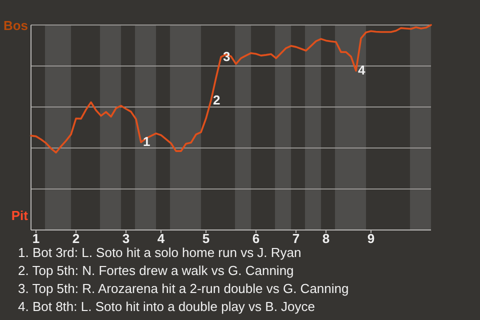 Image resolution: width=480 pixels, height=320 pixels. Describe the element at coordinates (126, 238) in the screenshot. I see `x-tick-label: 3` at that location.